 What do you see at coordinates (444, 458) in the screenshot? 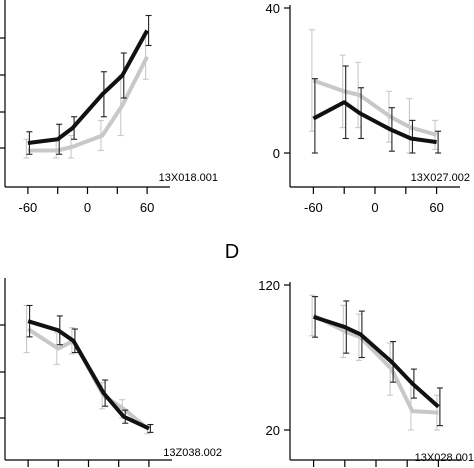
I see `cell-id-label: 13X028.001` at bounding box center [444, 458].